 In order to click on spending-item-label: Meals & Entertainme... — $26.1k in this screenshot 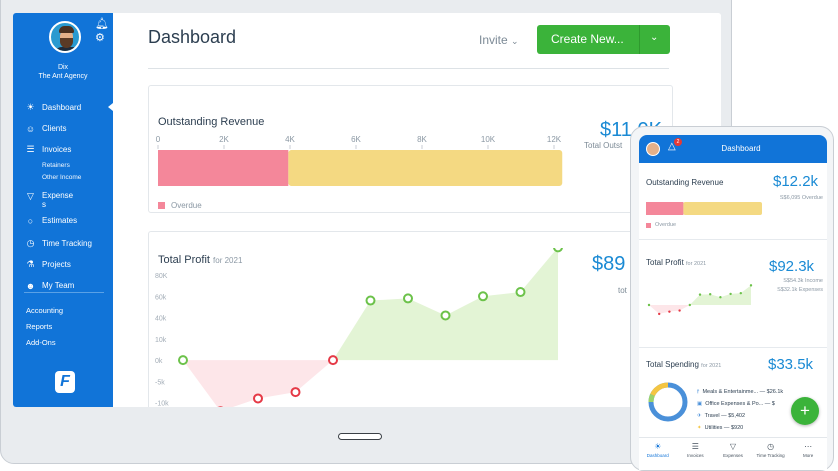, I will do `click(743, 392)`.